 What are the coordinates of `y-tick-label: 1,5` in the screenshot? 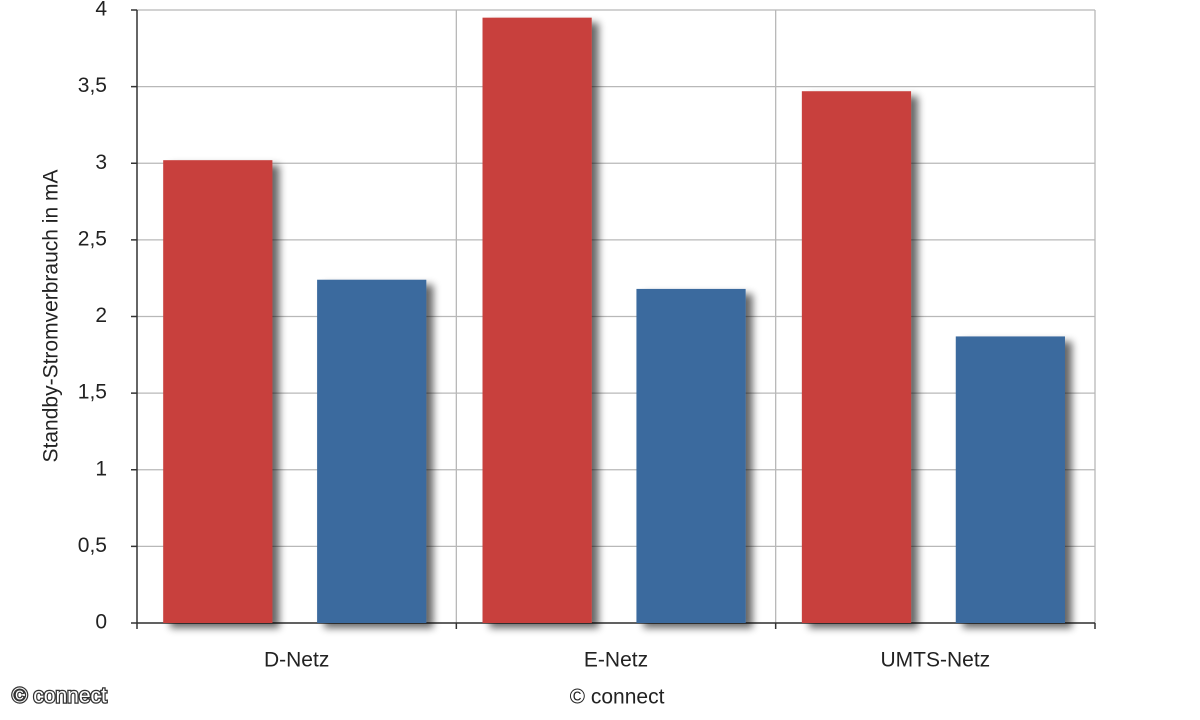 It's located at (92, 392).